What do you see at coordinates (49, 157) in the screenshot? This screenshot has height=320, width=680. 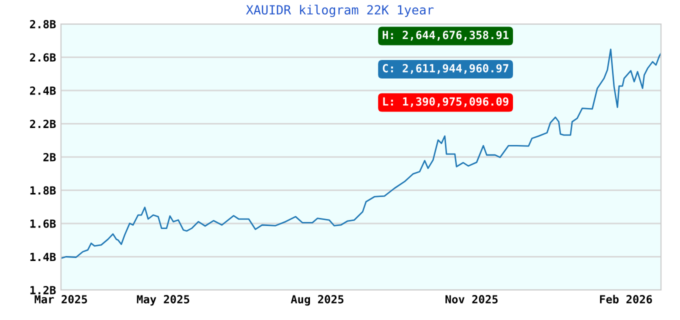 I see `y-tick-label: 2B` at bounding box center [49, 157].